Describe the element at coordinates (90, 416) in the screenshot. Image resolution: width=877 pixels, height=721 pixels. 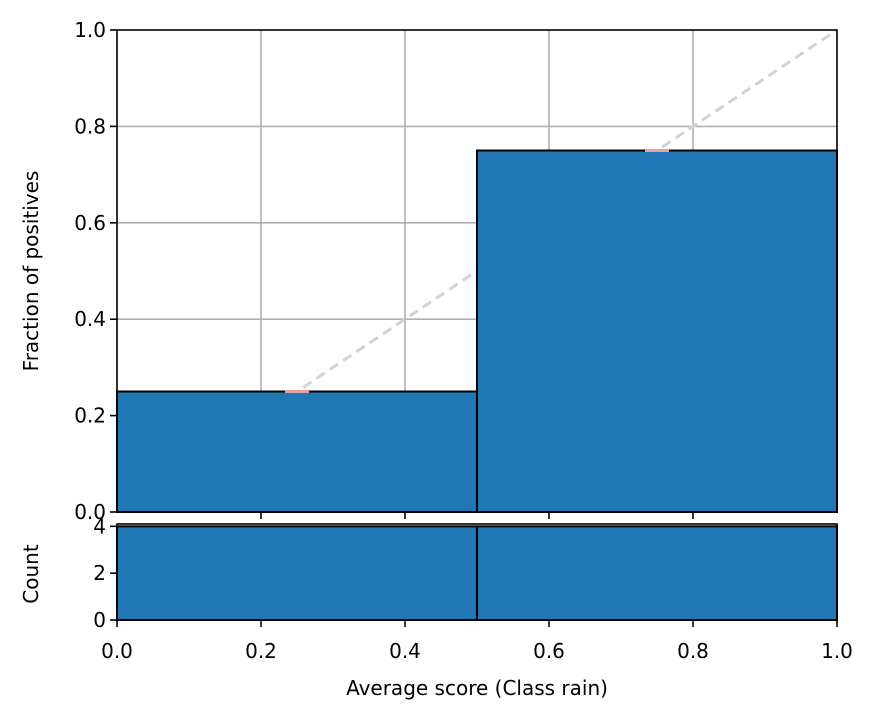
I see `reliability-ytick-label-1: 0.2` at that location.